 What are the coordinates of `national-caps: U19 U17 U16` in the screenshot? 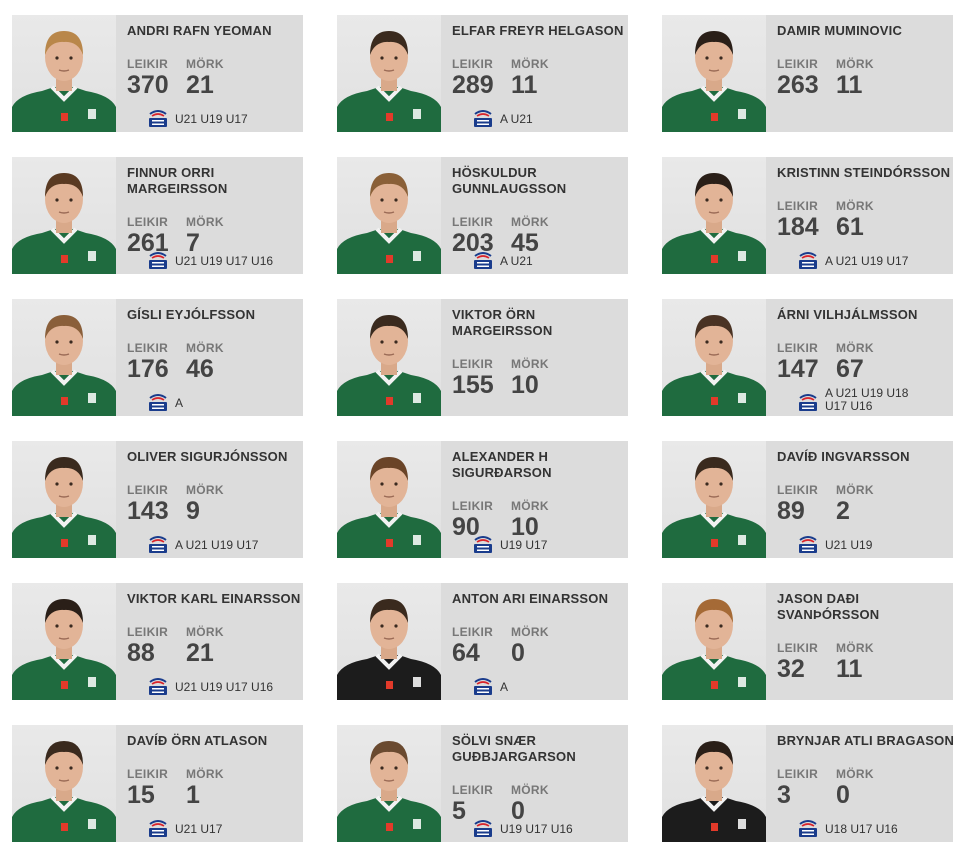 It's located at (536, 829).